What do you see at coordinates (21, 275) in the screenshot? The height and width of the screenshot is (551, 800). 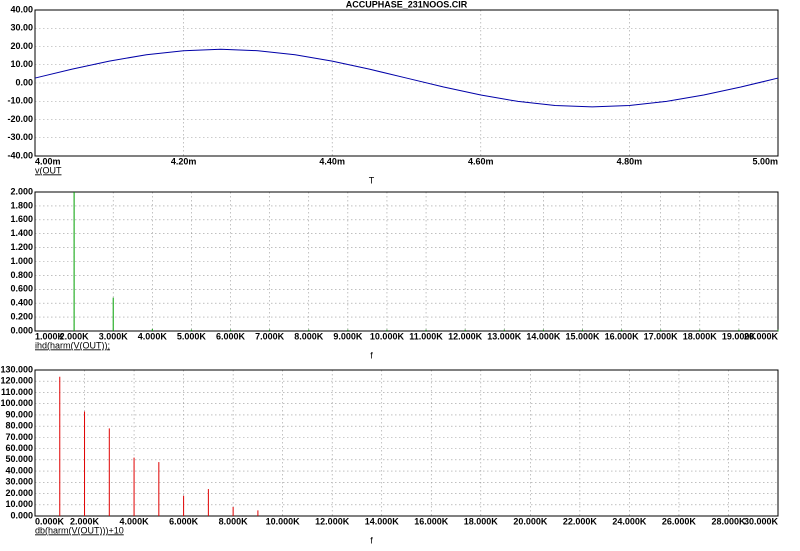 I see `y-tick-label: 0.800` at bounding box center [21, 275].